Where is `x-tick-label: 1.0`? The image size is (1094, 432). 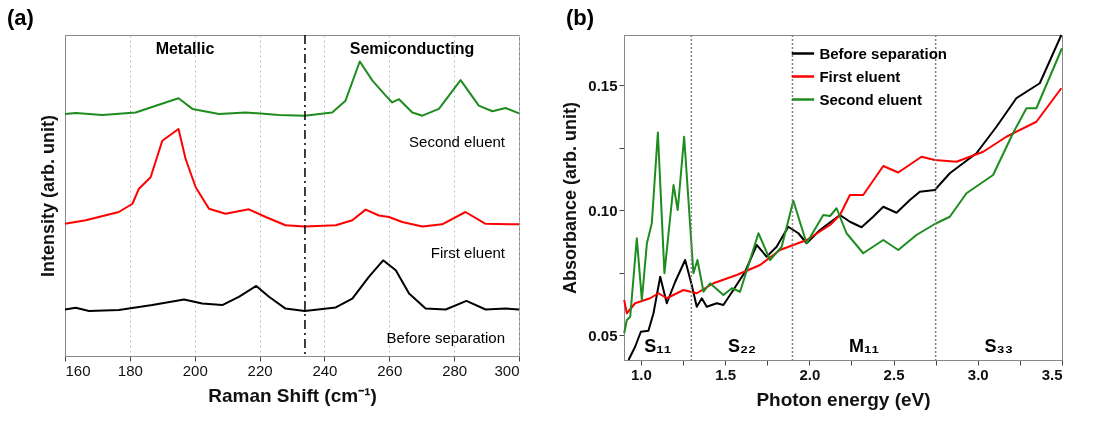 x-tick-label: 1.0 is located at coordinates (641, 374).